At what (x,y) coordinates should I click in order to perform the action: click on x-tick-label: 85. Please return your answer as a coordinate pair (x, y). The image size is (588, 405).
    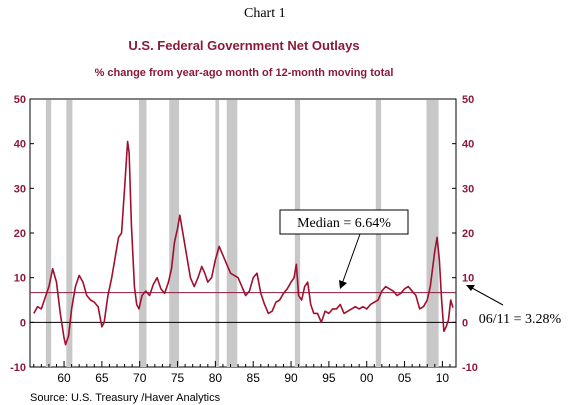
    Looking at the image, I should click on (254, 378).